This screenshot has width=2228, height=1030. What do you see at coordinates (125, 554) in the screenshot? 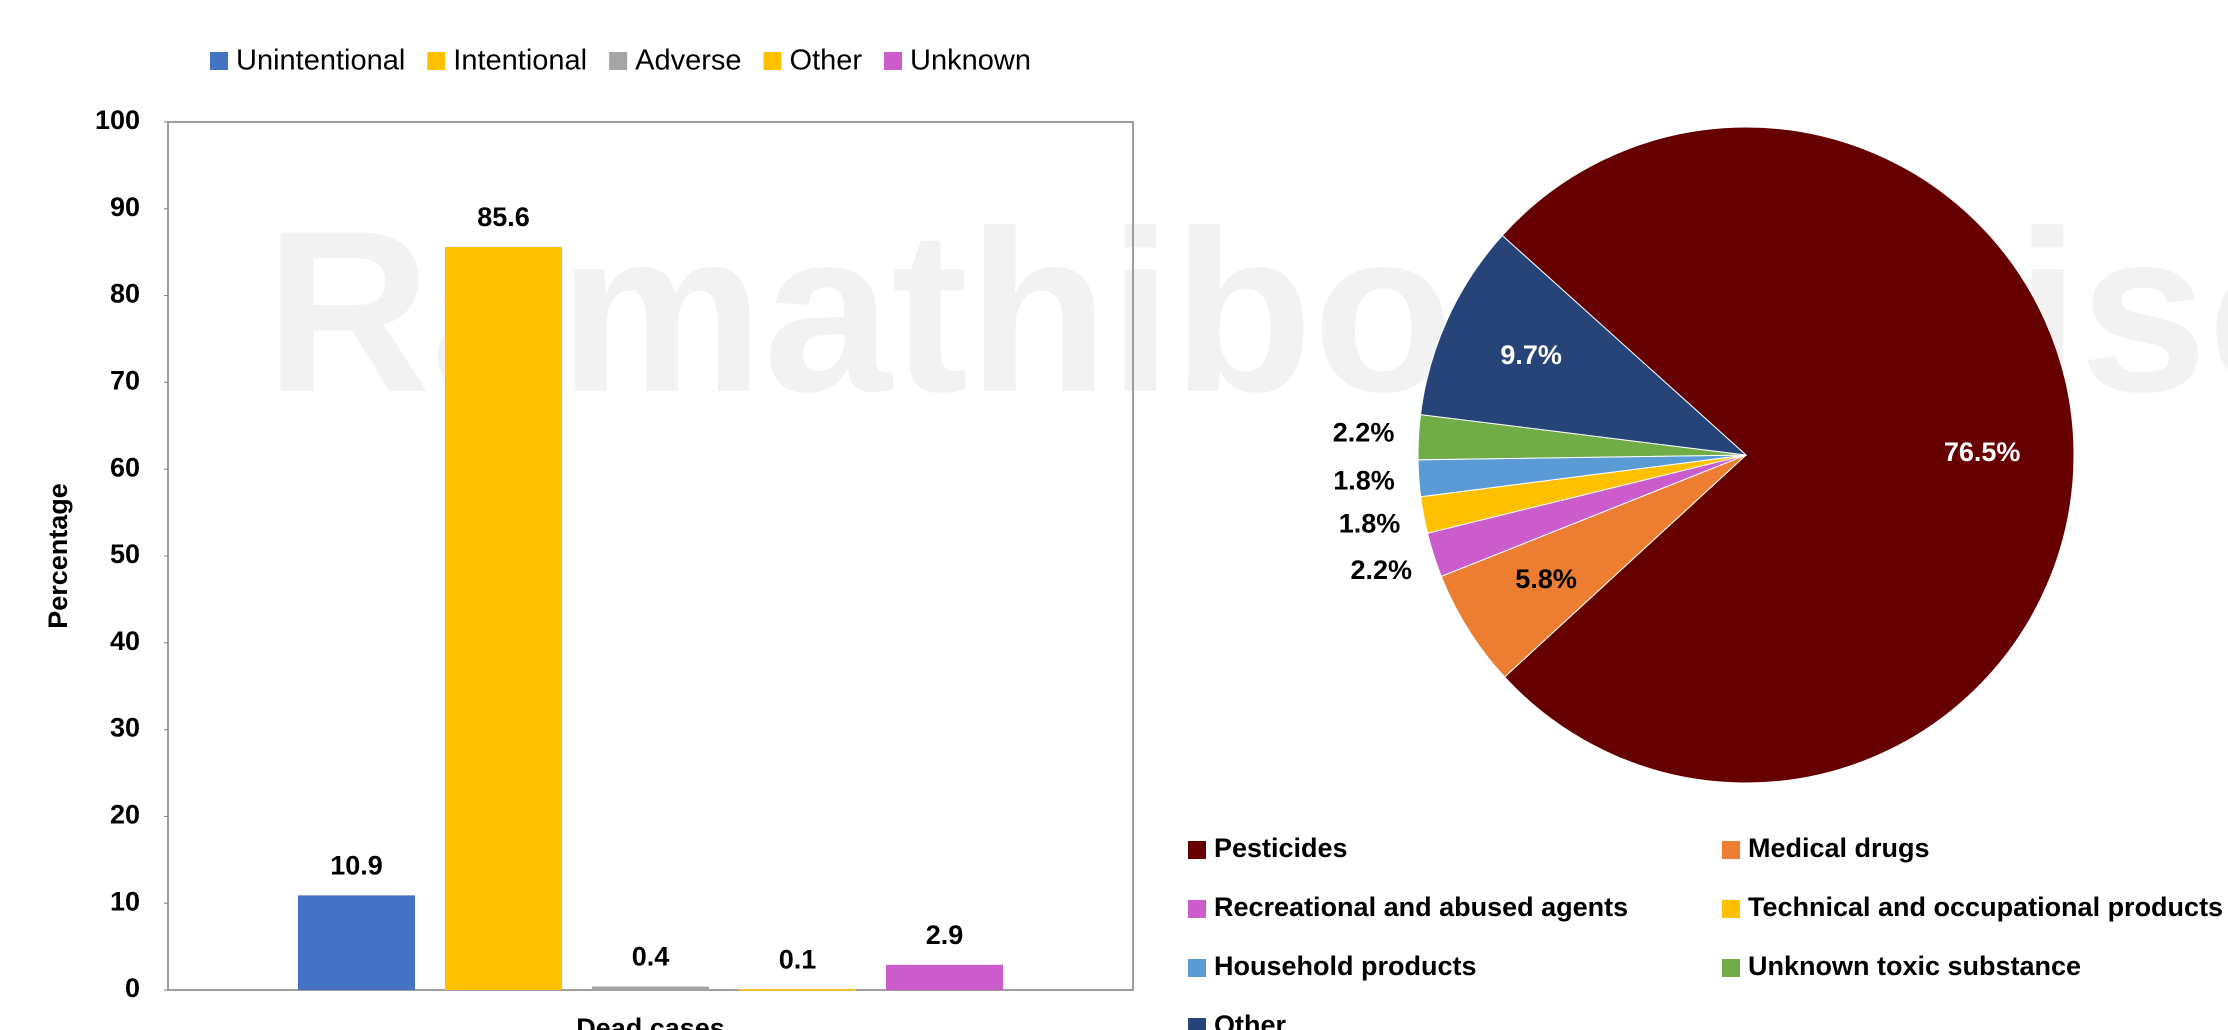
I see `y-tick-label: 50` at bounding box center [125, 554].